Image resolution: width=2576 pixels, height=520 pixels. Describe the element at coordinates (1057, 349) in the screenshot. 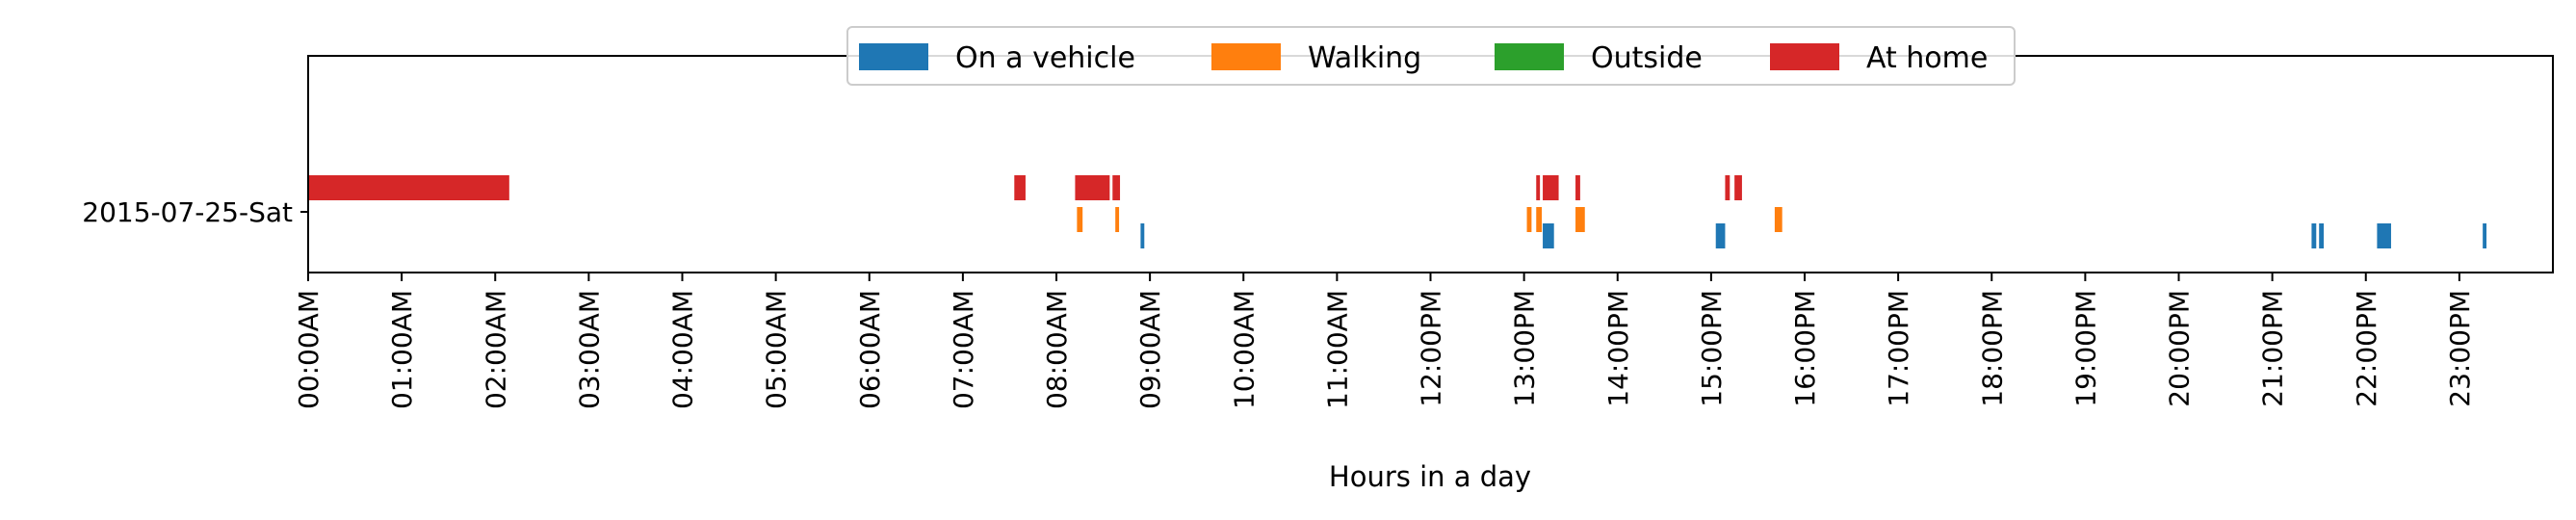

I see `x-tick-label: 08:00AM` at that location.